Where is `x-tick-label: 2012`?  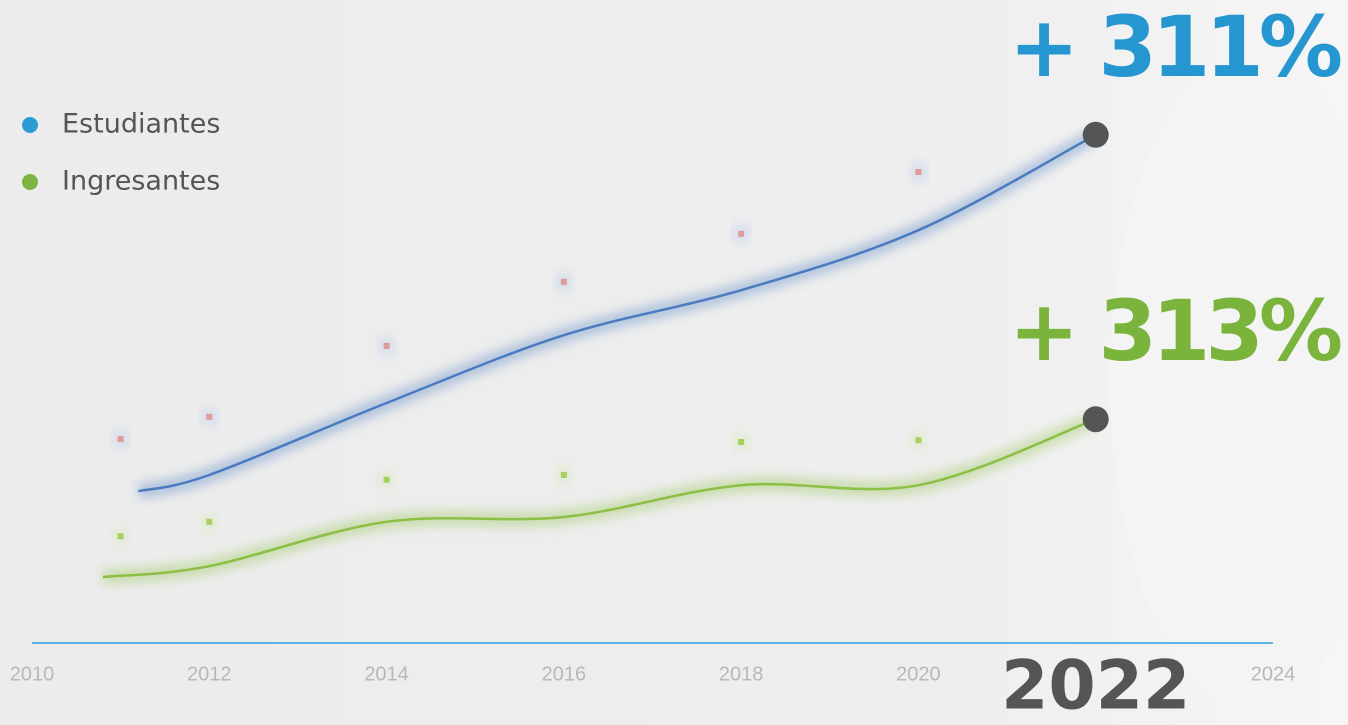
x-tick-label: 2012 is located at coordinates (209, 674).